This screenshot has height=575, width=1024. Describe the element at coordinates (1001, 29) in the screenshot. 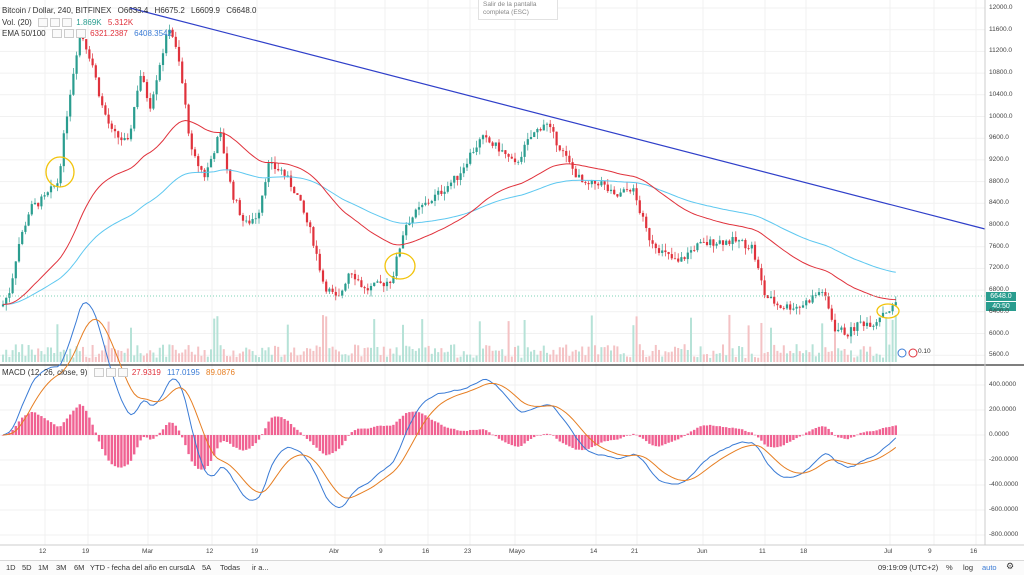

I see `price-tick-label: 11600.0` at that location.